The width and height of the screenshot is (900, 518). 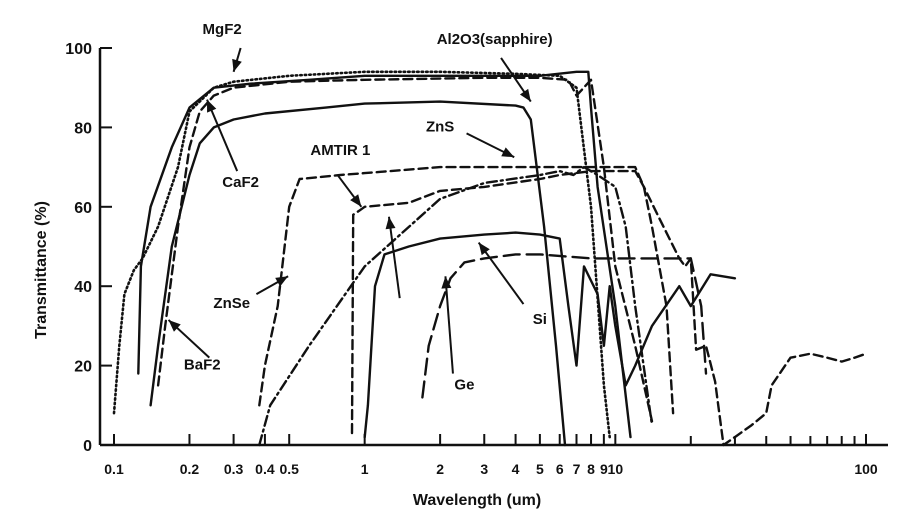 What do you see at coordinates (87, 446) in the screenshot?
I see `y-tick-label: 0` at bounding box center [87, 446].